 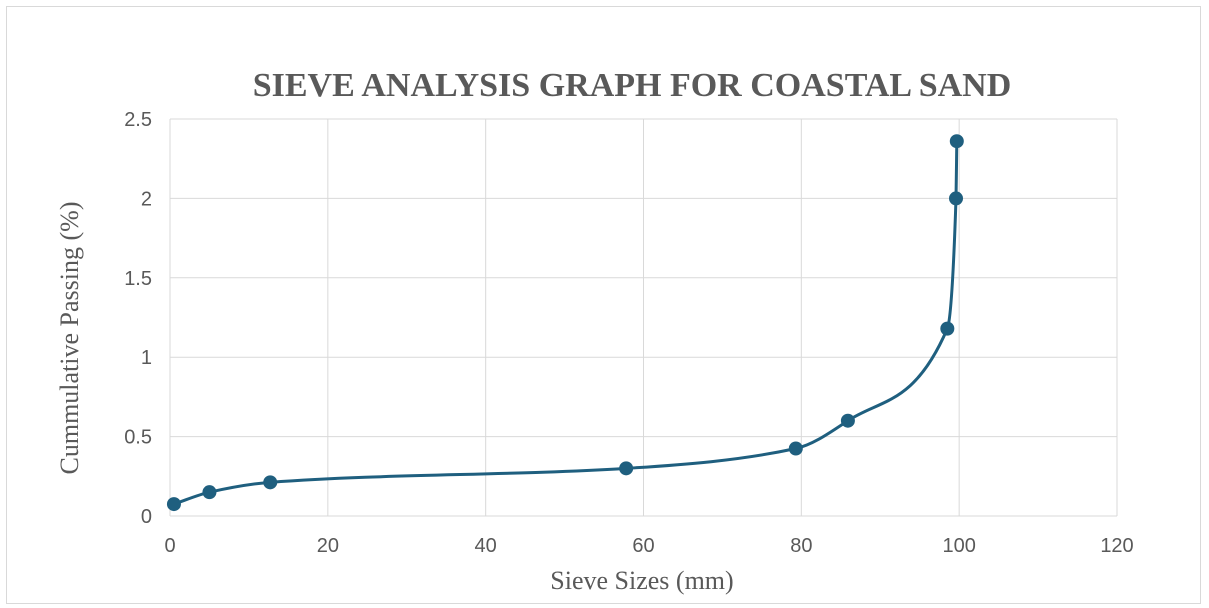 What do you see at coordinates (146, 358) in the screenshot?
I see `y-tick-label: 1` at bounding box center [146, 358].